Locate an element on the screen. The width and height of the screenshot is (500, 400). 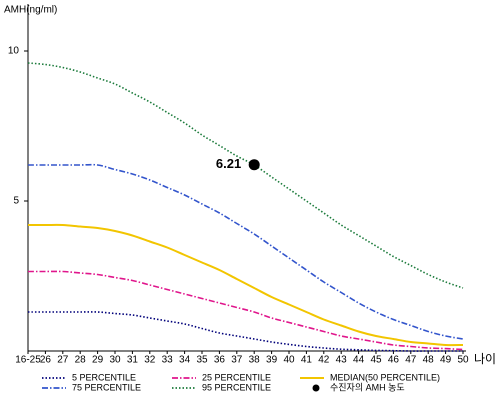
legend-label: MEDIAN(50 PERCENTILE) is located at coordinates (385, 377).